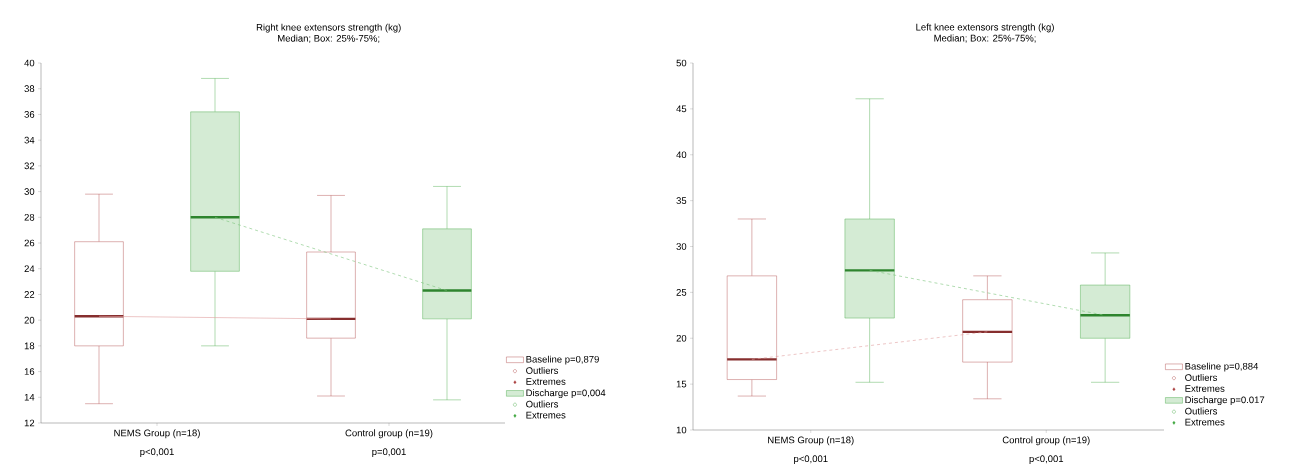  What do you see at coordinates (29, 346) in the screenshot?
I see `y-tick-label: 18` at bounding box center [29, 346].